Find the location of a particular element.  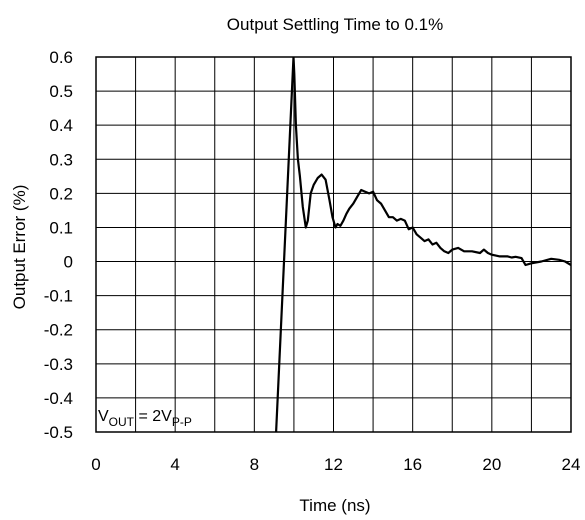

y-tick-label: 0.5 is located at coordinates (61, 91).